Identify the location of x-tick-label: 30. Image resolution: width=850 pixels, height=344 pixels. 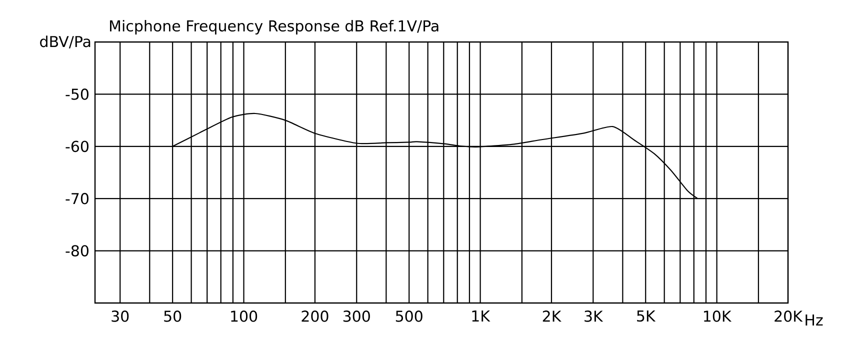
(120, 316).